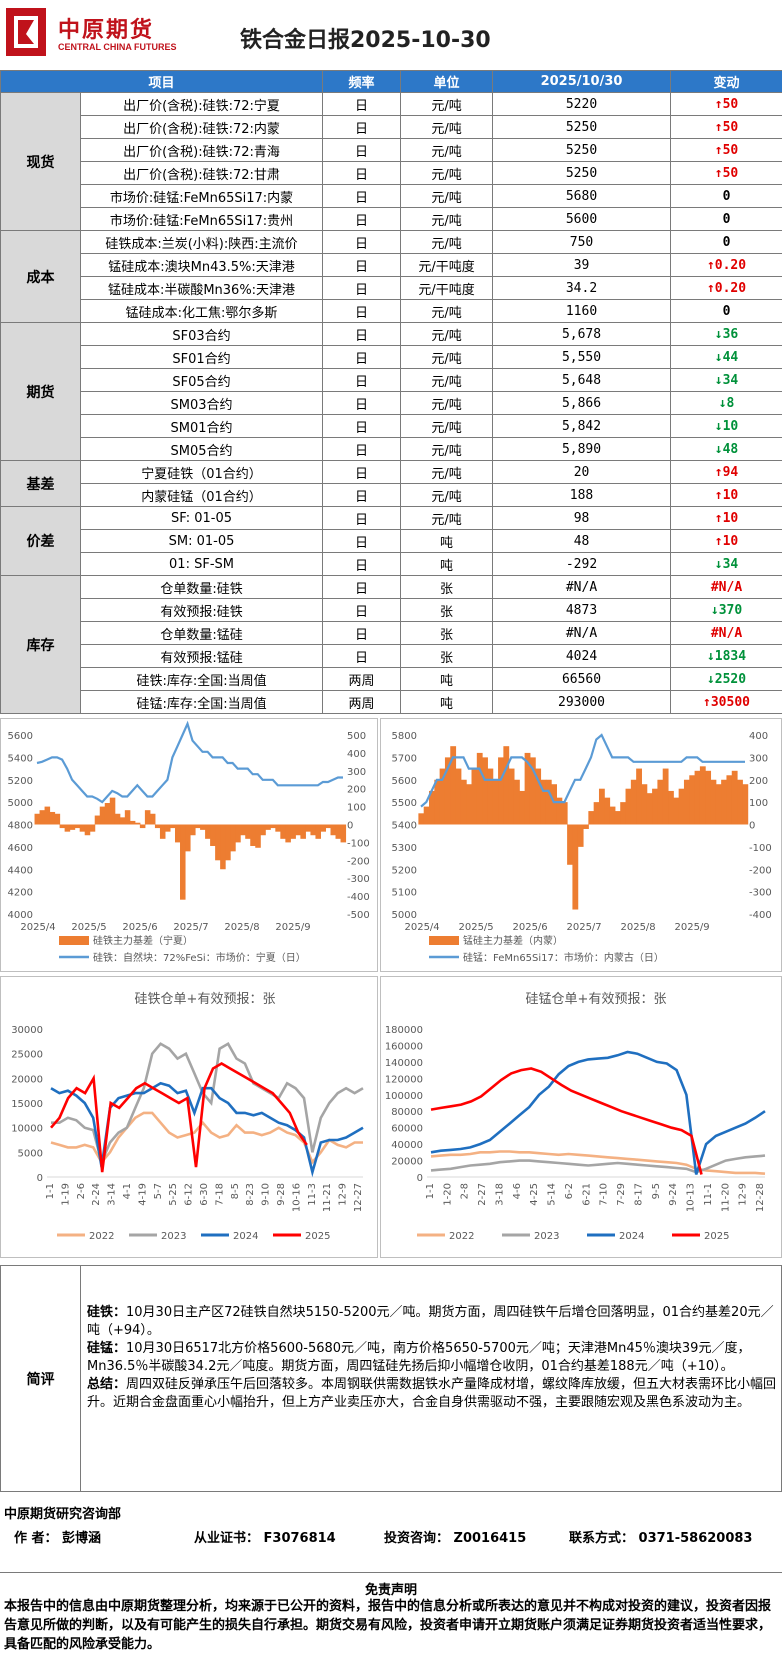 This screenshot has width=782, height=1664. I want to click on y-tick-label: 100000, so click(404, 1096).